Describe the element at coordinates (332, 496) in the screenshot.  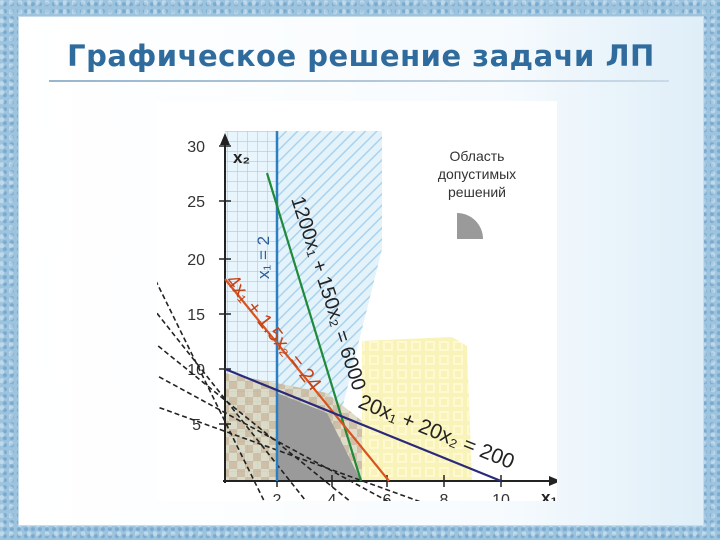
I see `x-tick-label: 4` at that location.